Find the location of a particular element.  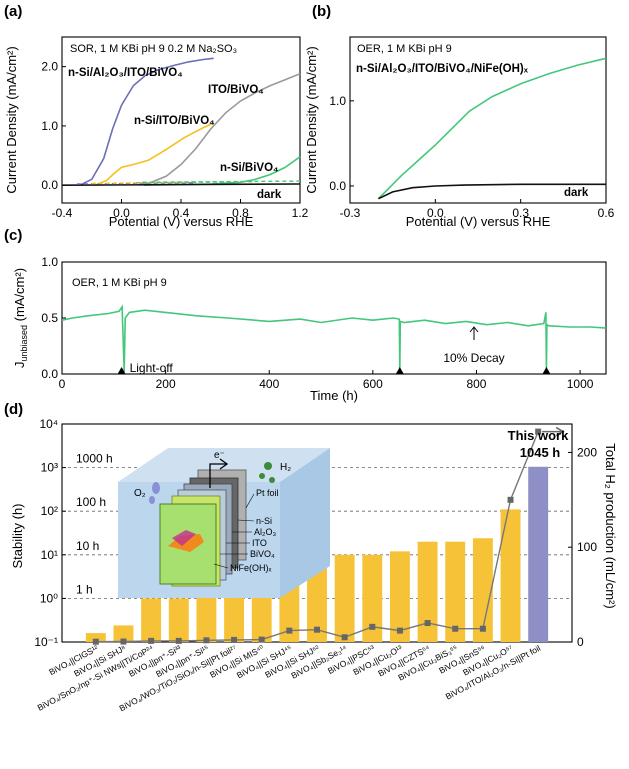

inset-nsi-label: n-Si is located at coordinates (264, 521).